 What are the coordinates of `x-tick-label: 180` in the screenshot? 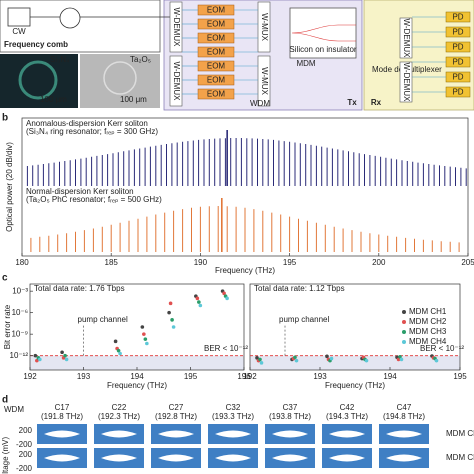 It's located at (22, 262).